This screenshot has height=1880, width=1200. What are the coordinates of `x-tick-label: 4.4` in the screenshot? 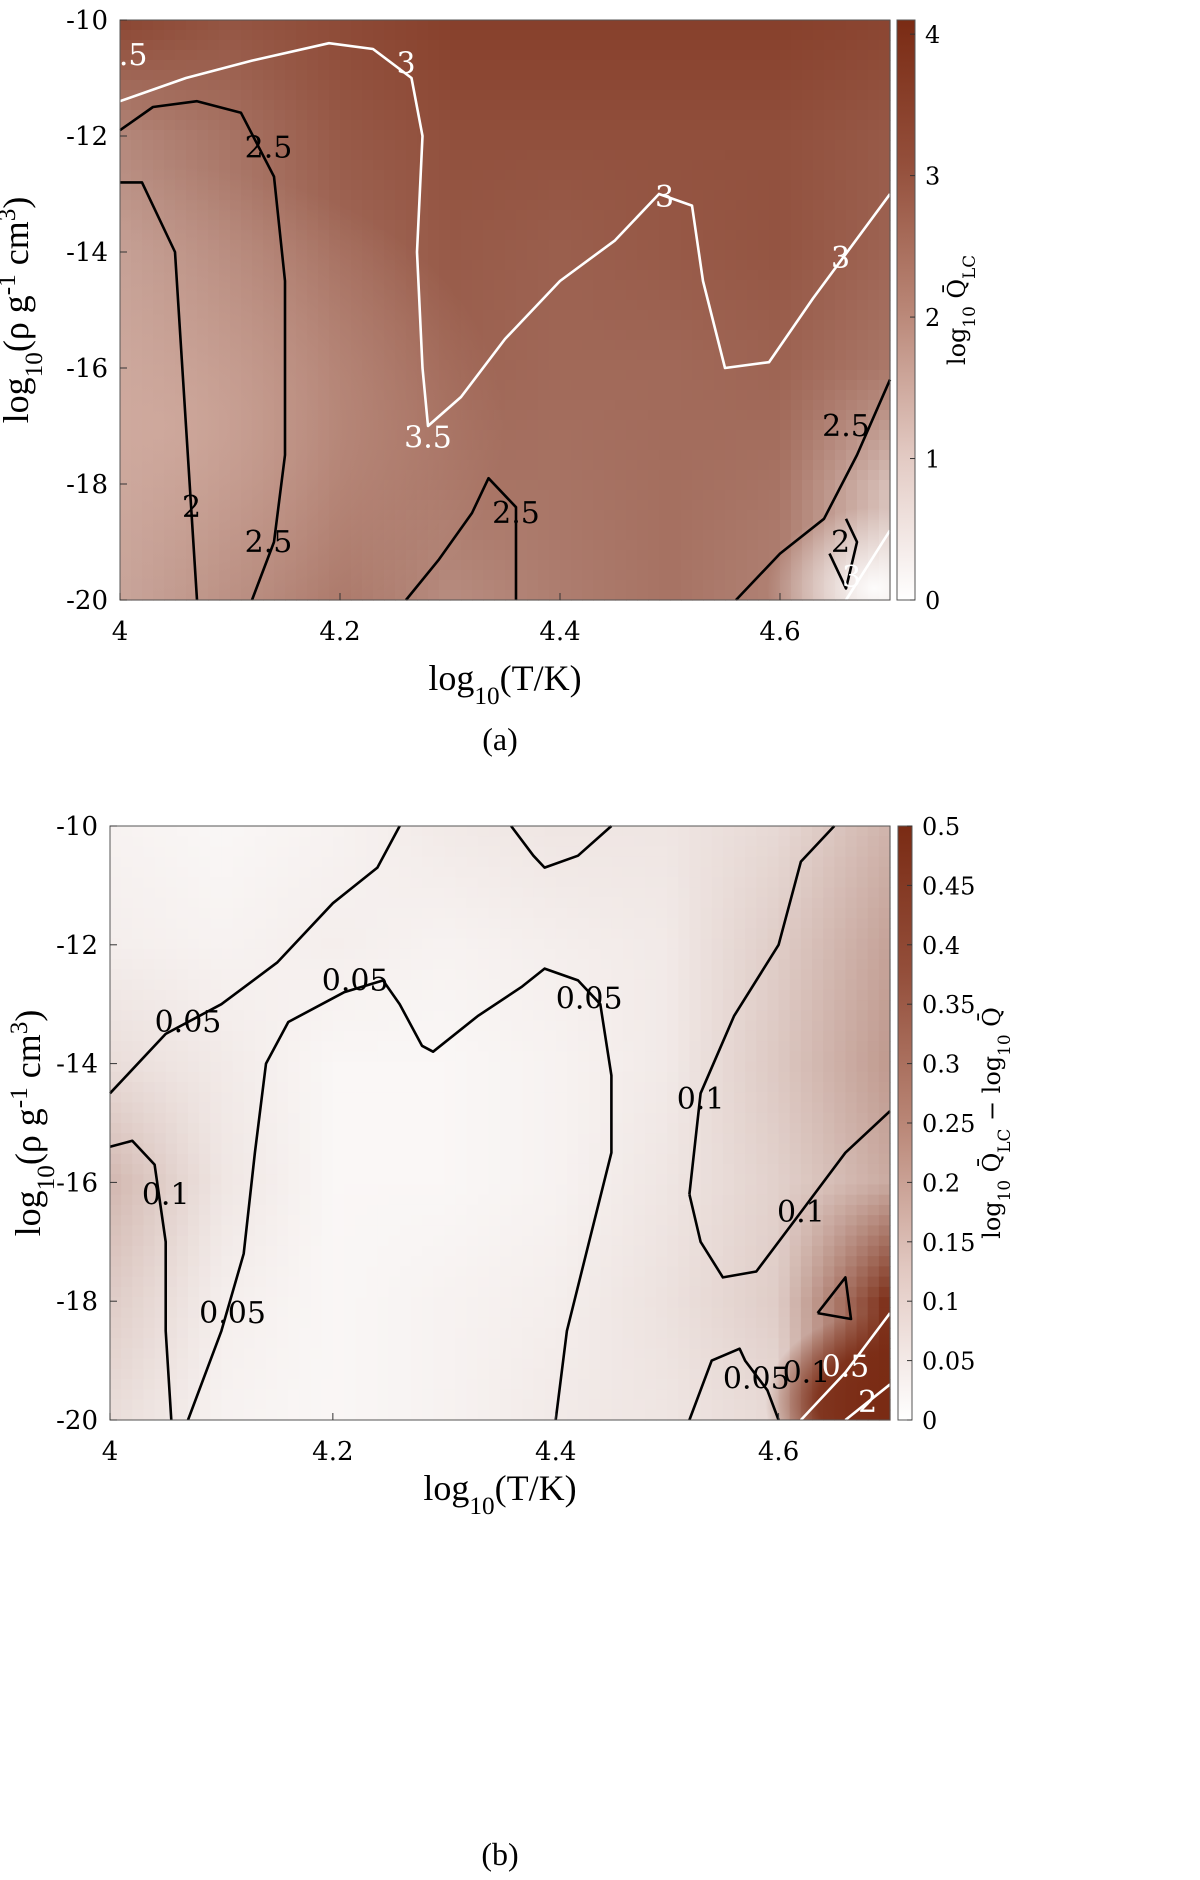 It's located at (559, 632).